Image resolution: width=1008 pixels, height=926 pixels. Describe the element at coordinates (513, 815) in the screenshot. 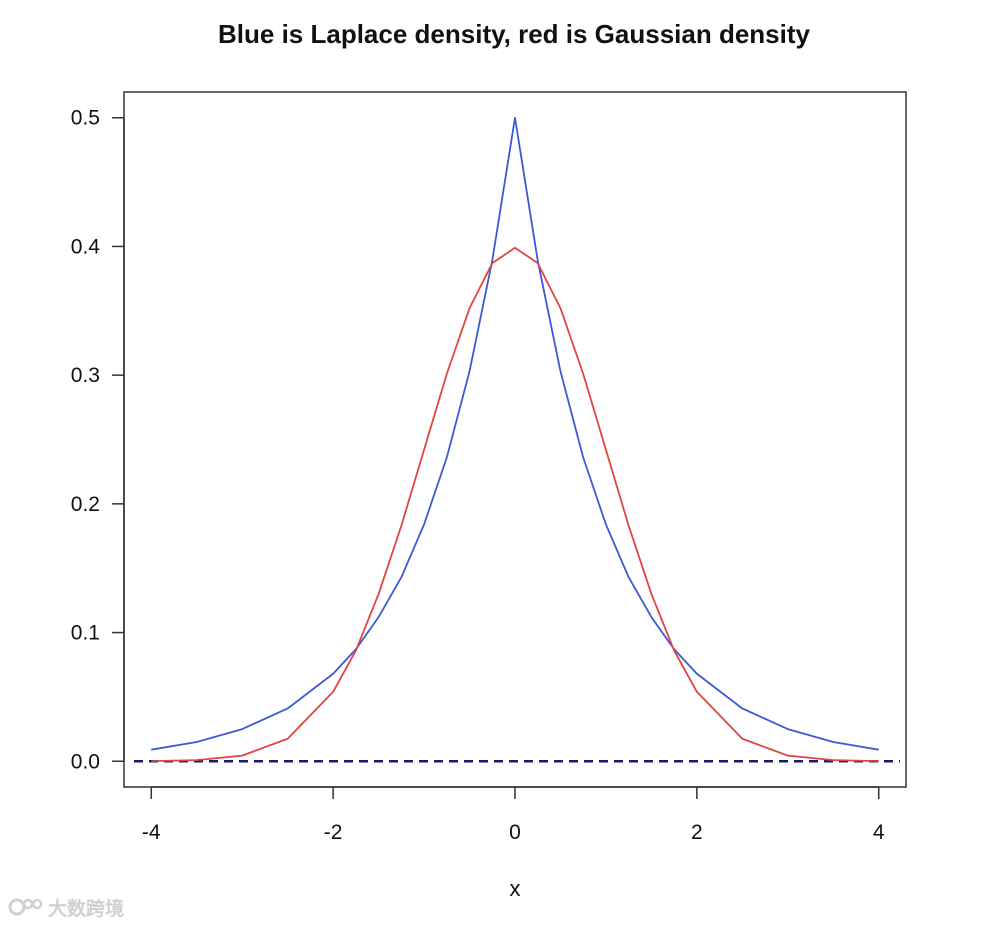

I see `x-axis: -4 -2 0 2 4` at that location.